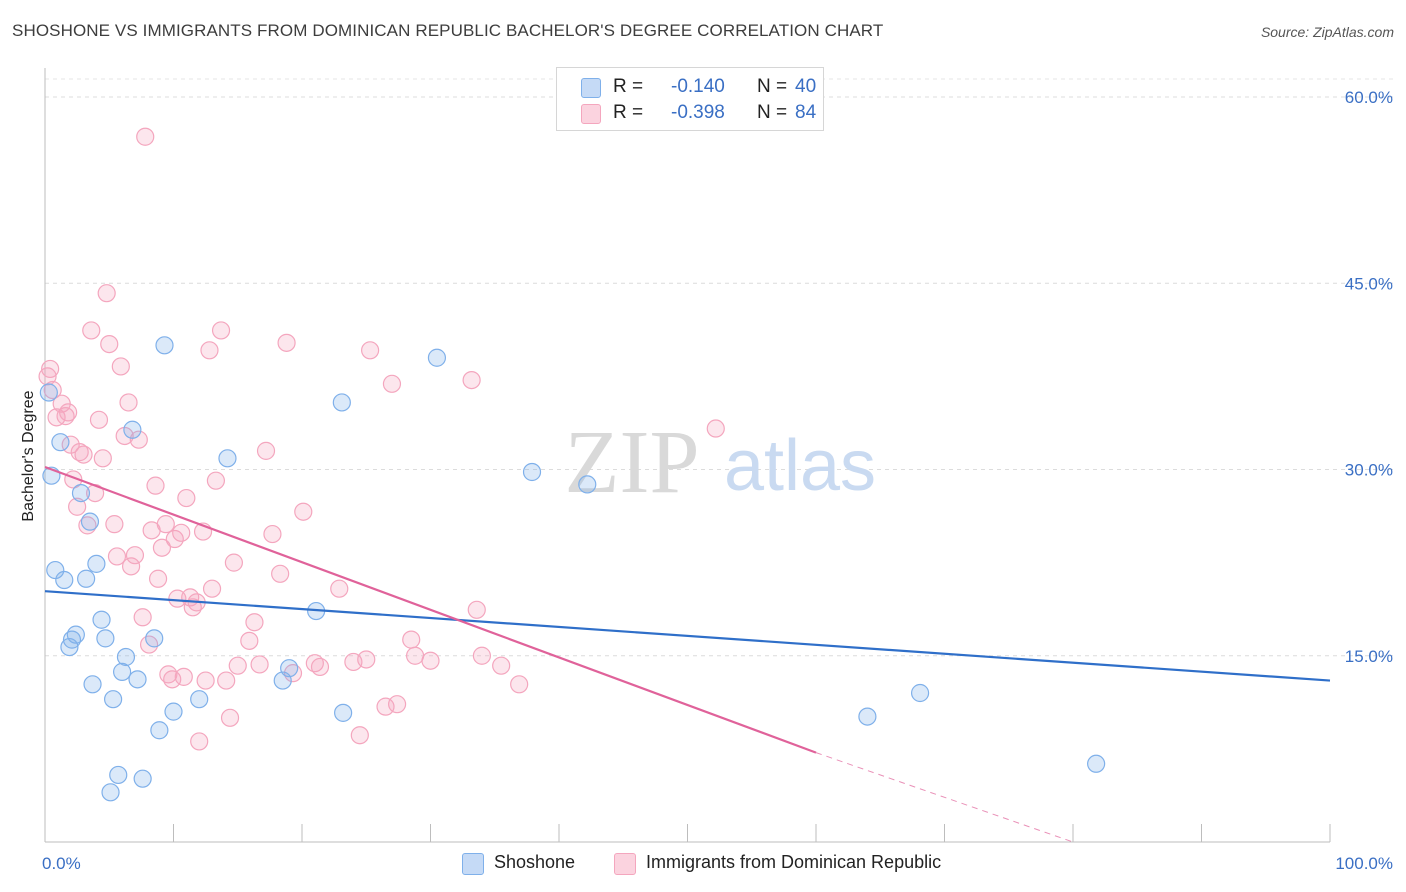  Describe the element at coordinates (794, 862) in the screenshot. I see `legend-label-immigrants: Immigrants from Dominican Republic` at that location.